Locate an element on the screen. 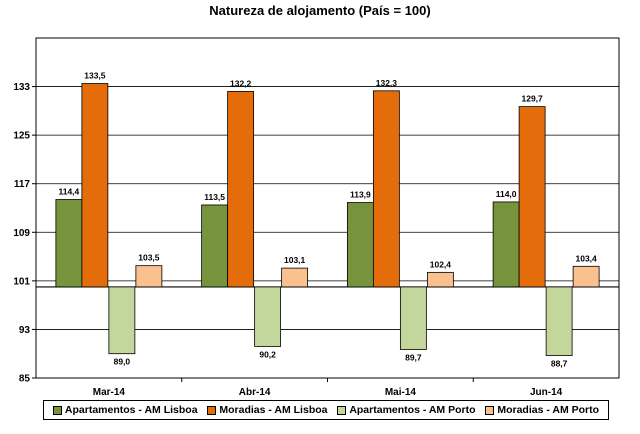  data-label: 129,7 is located at coordinates (532, 99).